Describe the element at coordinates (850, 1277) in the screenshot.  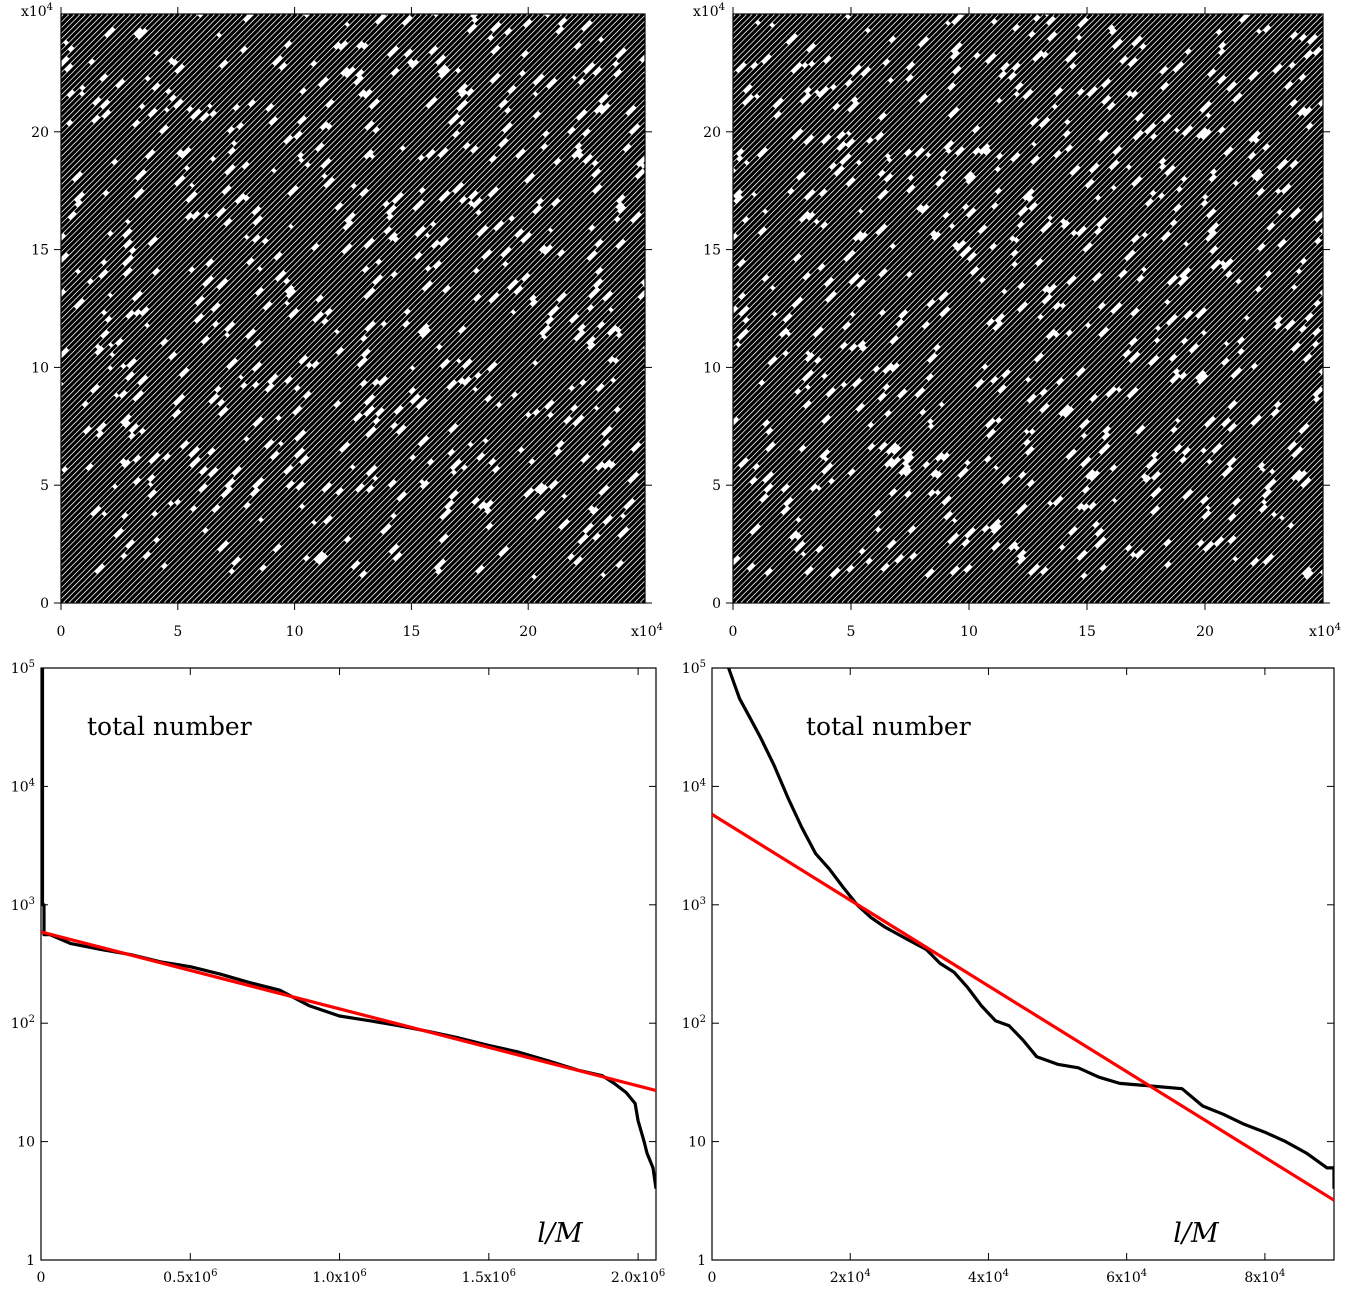
I see `x-tick-label: 2x10⁴` at that location.